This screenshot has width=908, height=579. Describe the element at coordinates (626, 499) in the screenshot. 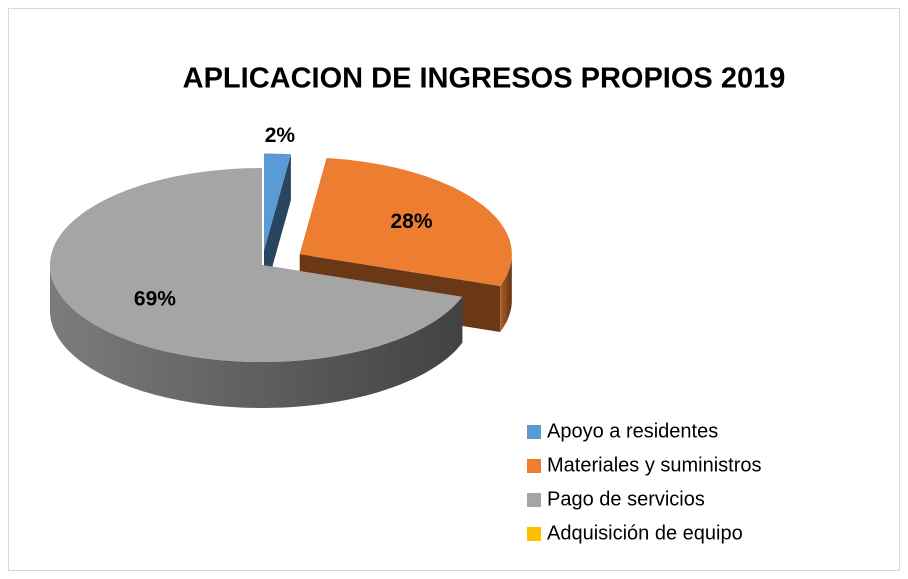

I see `legend-label: Pago de servicios` at that location.